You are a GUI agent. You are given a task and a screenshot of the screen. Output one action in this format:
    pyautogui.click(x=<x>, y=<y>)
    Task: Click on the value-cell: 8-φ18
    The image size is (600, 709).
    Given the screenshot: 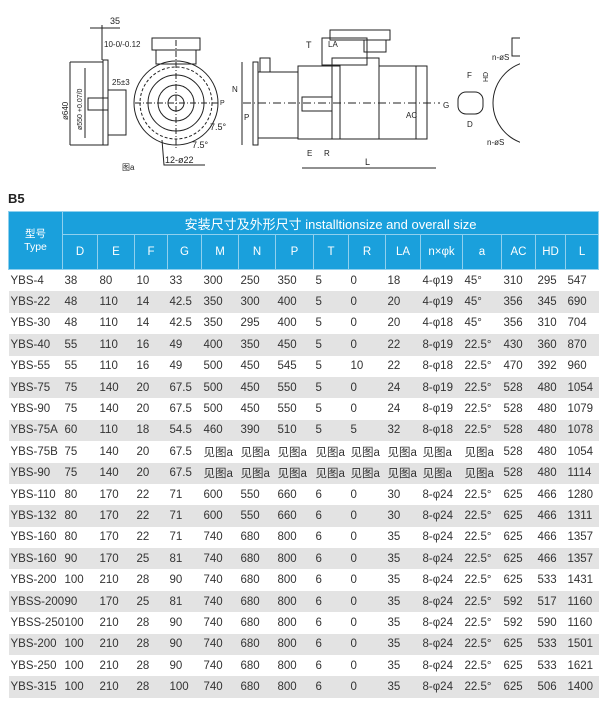 What is the action you would take?
    pyautogui.click(x=437, y=366)
    